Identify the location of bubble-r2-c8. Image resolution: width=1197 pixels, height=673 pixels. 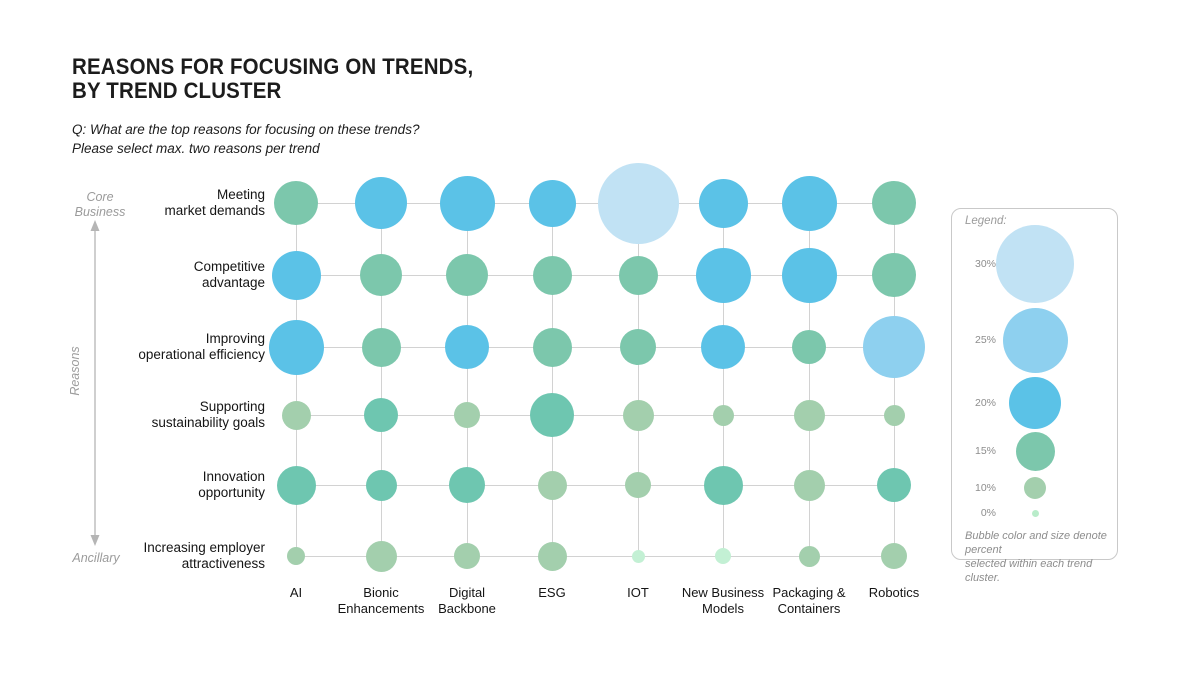
(894, 275).